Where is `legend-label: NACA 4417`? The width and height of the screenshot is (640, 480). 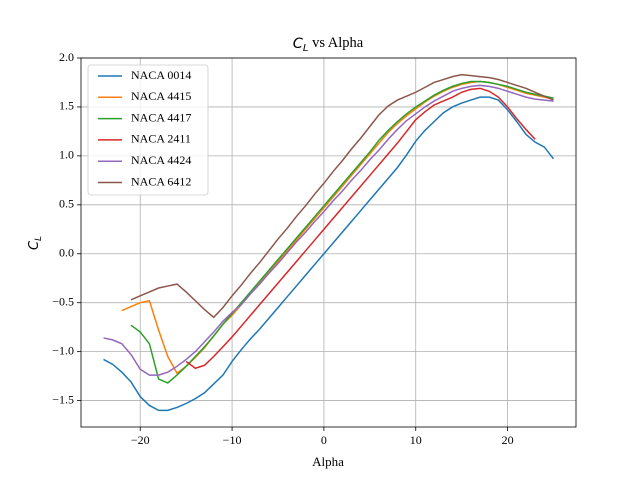
legend-label: NACA 4417 is located at coordinates (161, 117).